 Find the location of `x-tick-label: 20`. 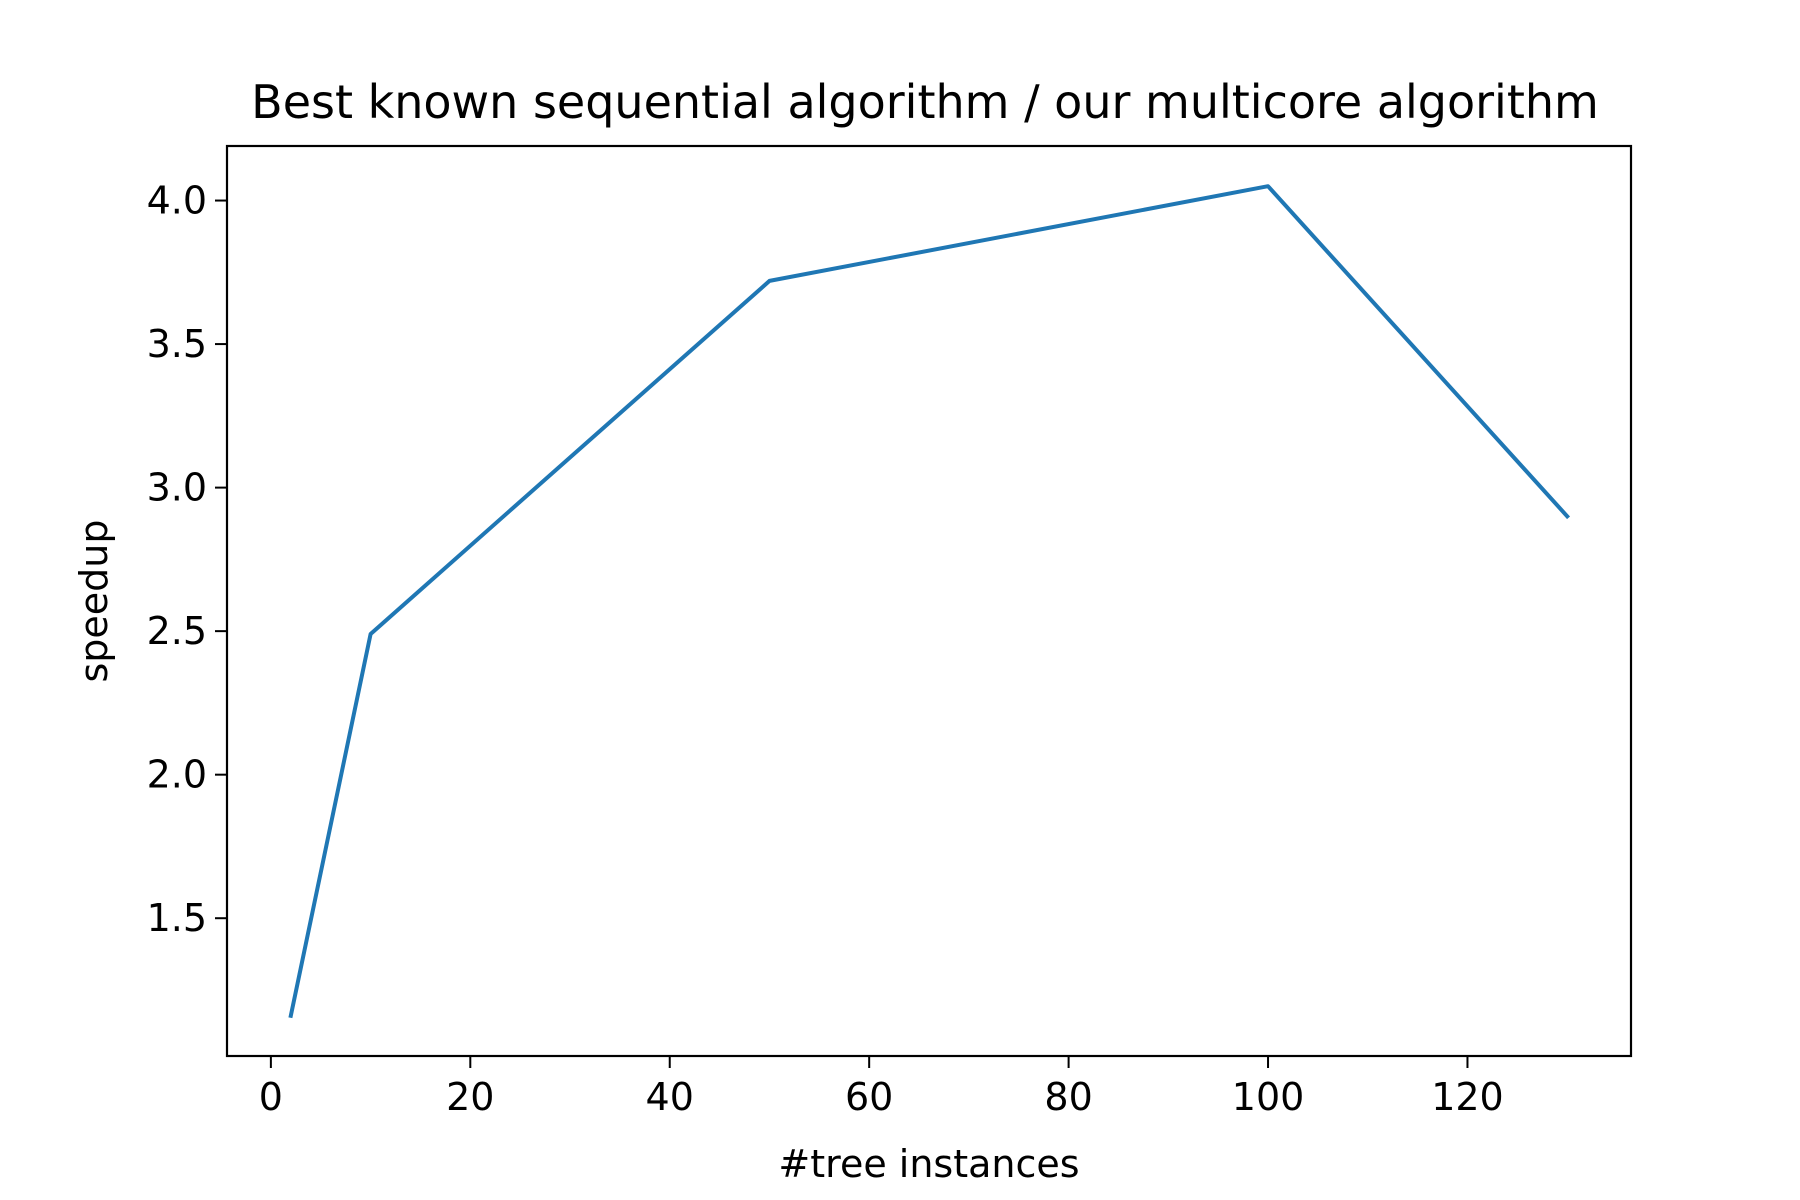

x-tick-label: 20 is located at coordinates (470, 1097).